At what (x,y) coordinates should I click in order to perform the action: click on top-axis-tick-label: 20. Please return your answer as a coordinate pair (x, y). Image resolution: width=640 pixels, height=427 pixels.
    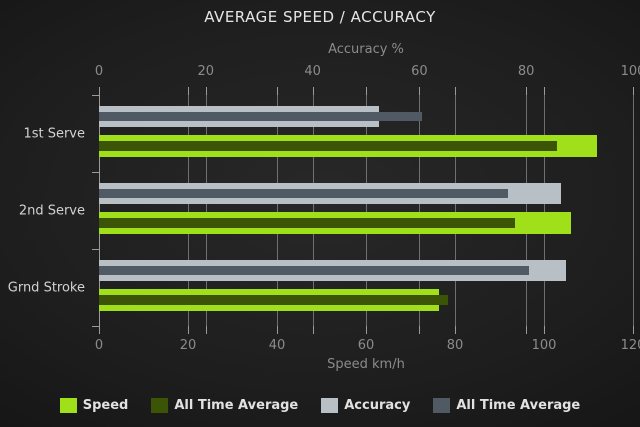
    Looking at the image, I should click on (206, 71).